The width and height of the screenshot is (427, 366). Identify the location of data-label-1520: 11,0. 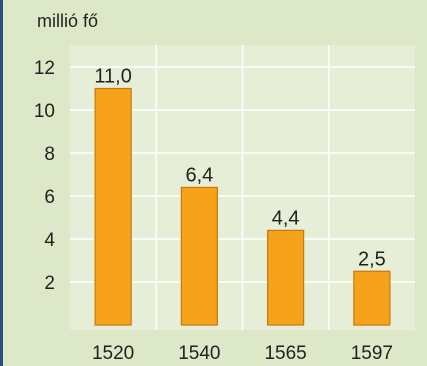
(112, 77).